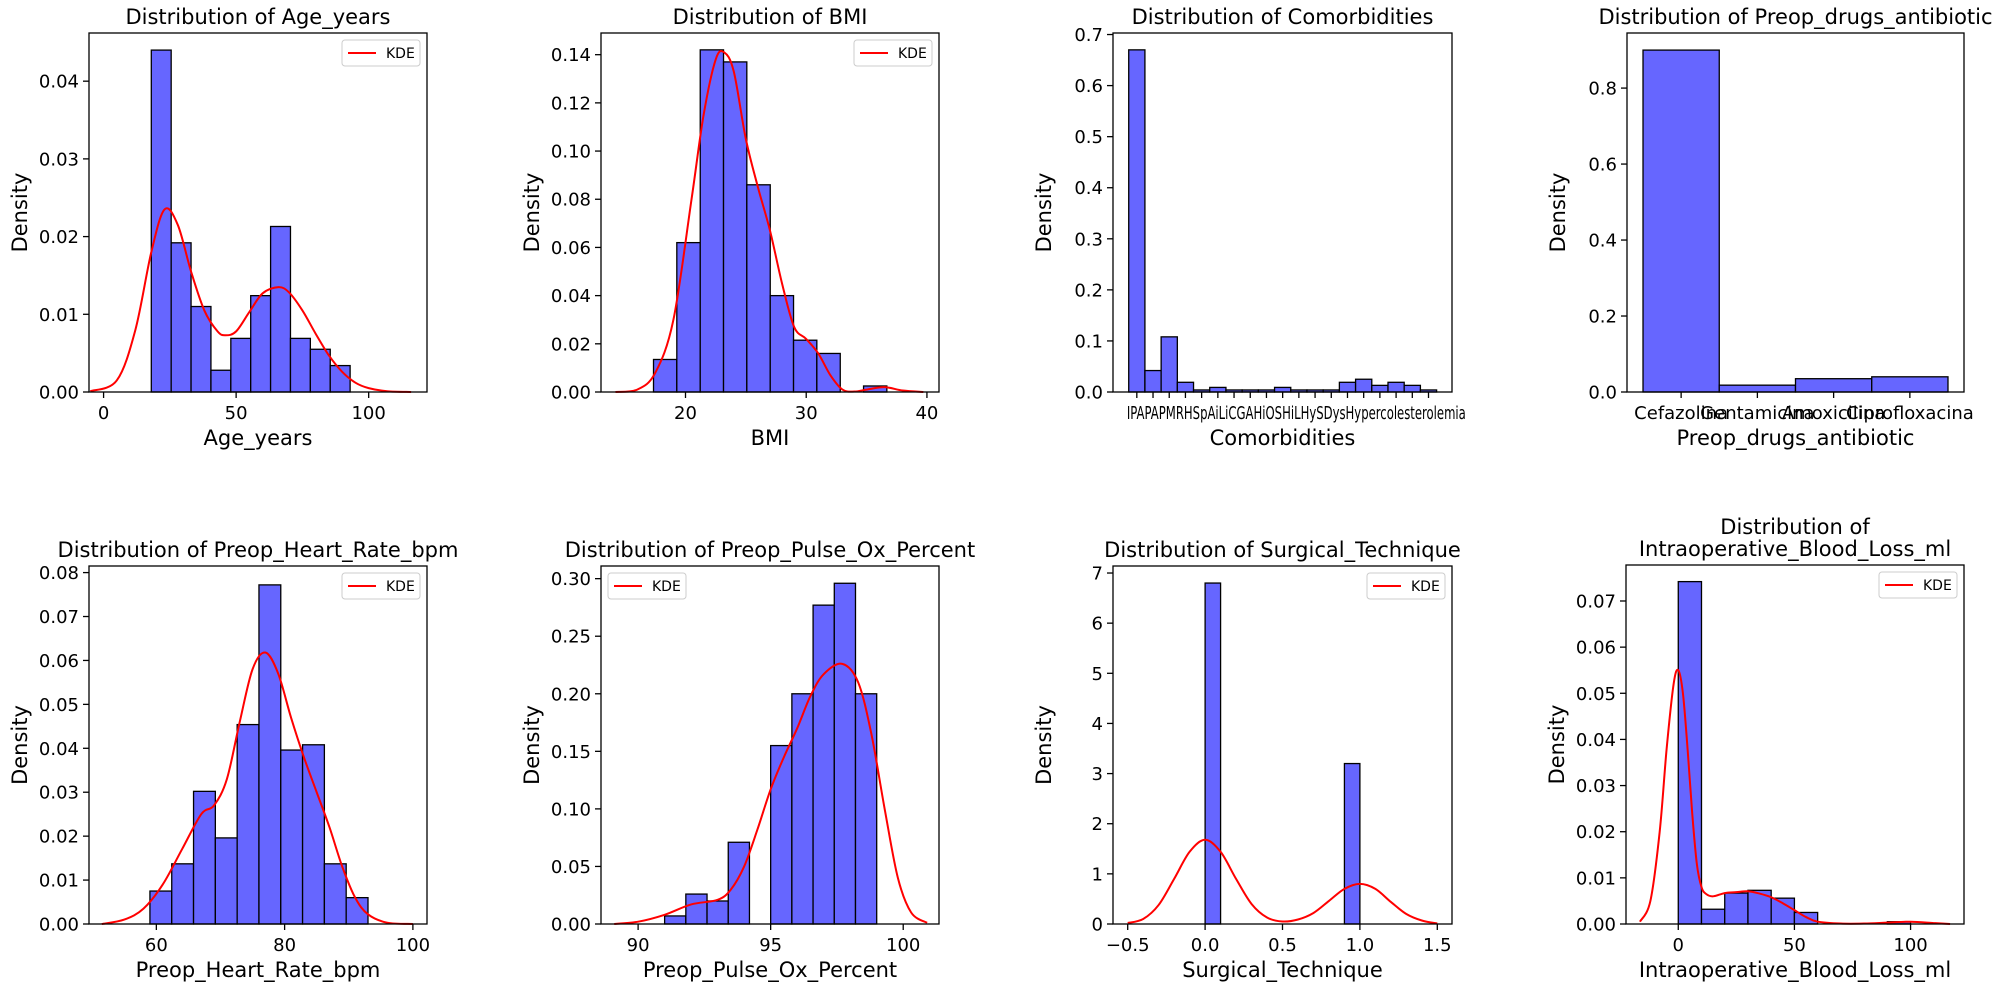 The width and height of the screenshot is (2014, 989). I want to click on y-tick-label: 0.0, so click(1602, 393).